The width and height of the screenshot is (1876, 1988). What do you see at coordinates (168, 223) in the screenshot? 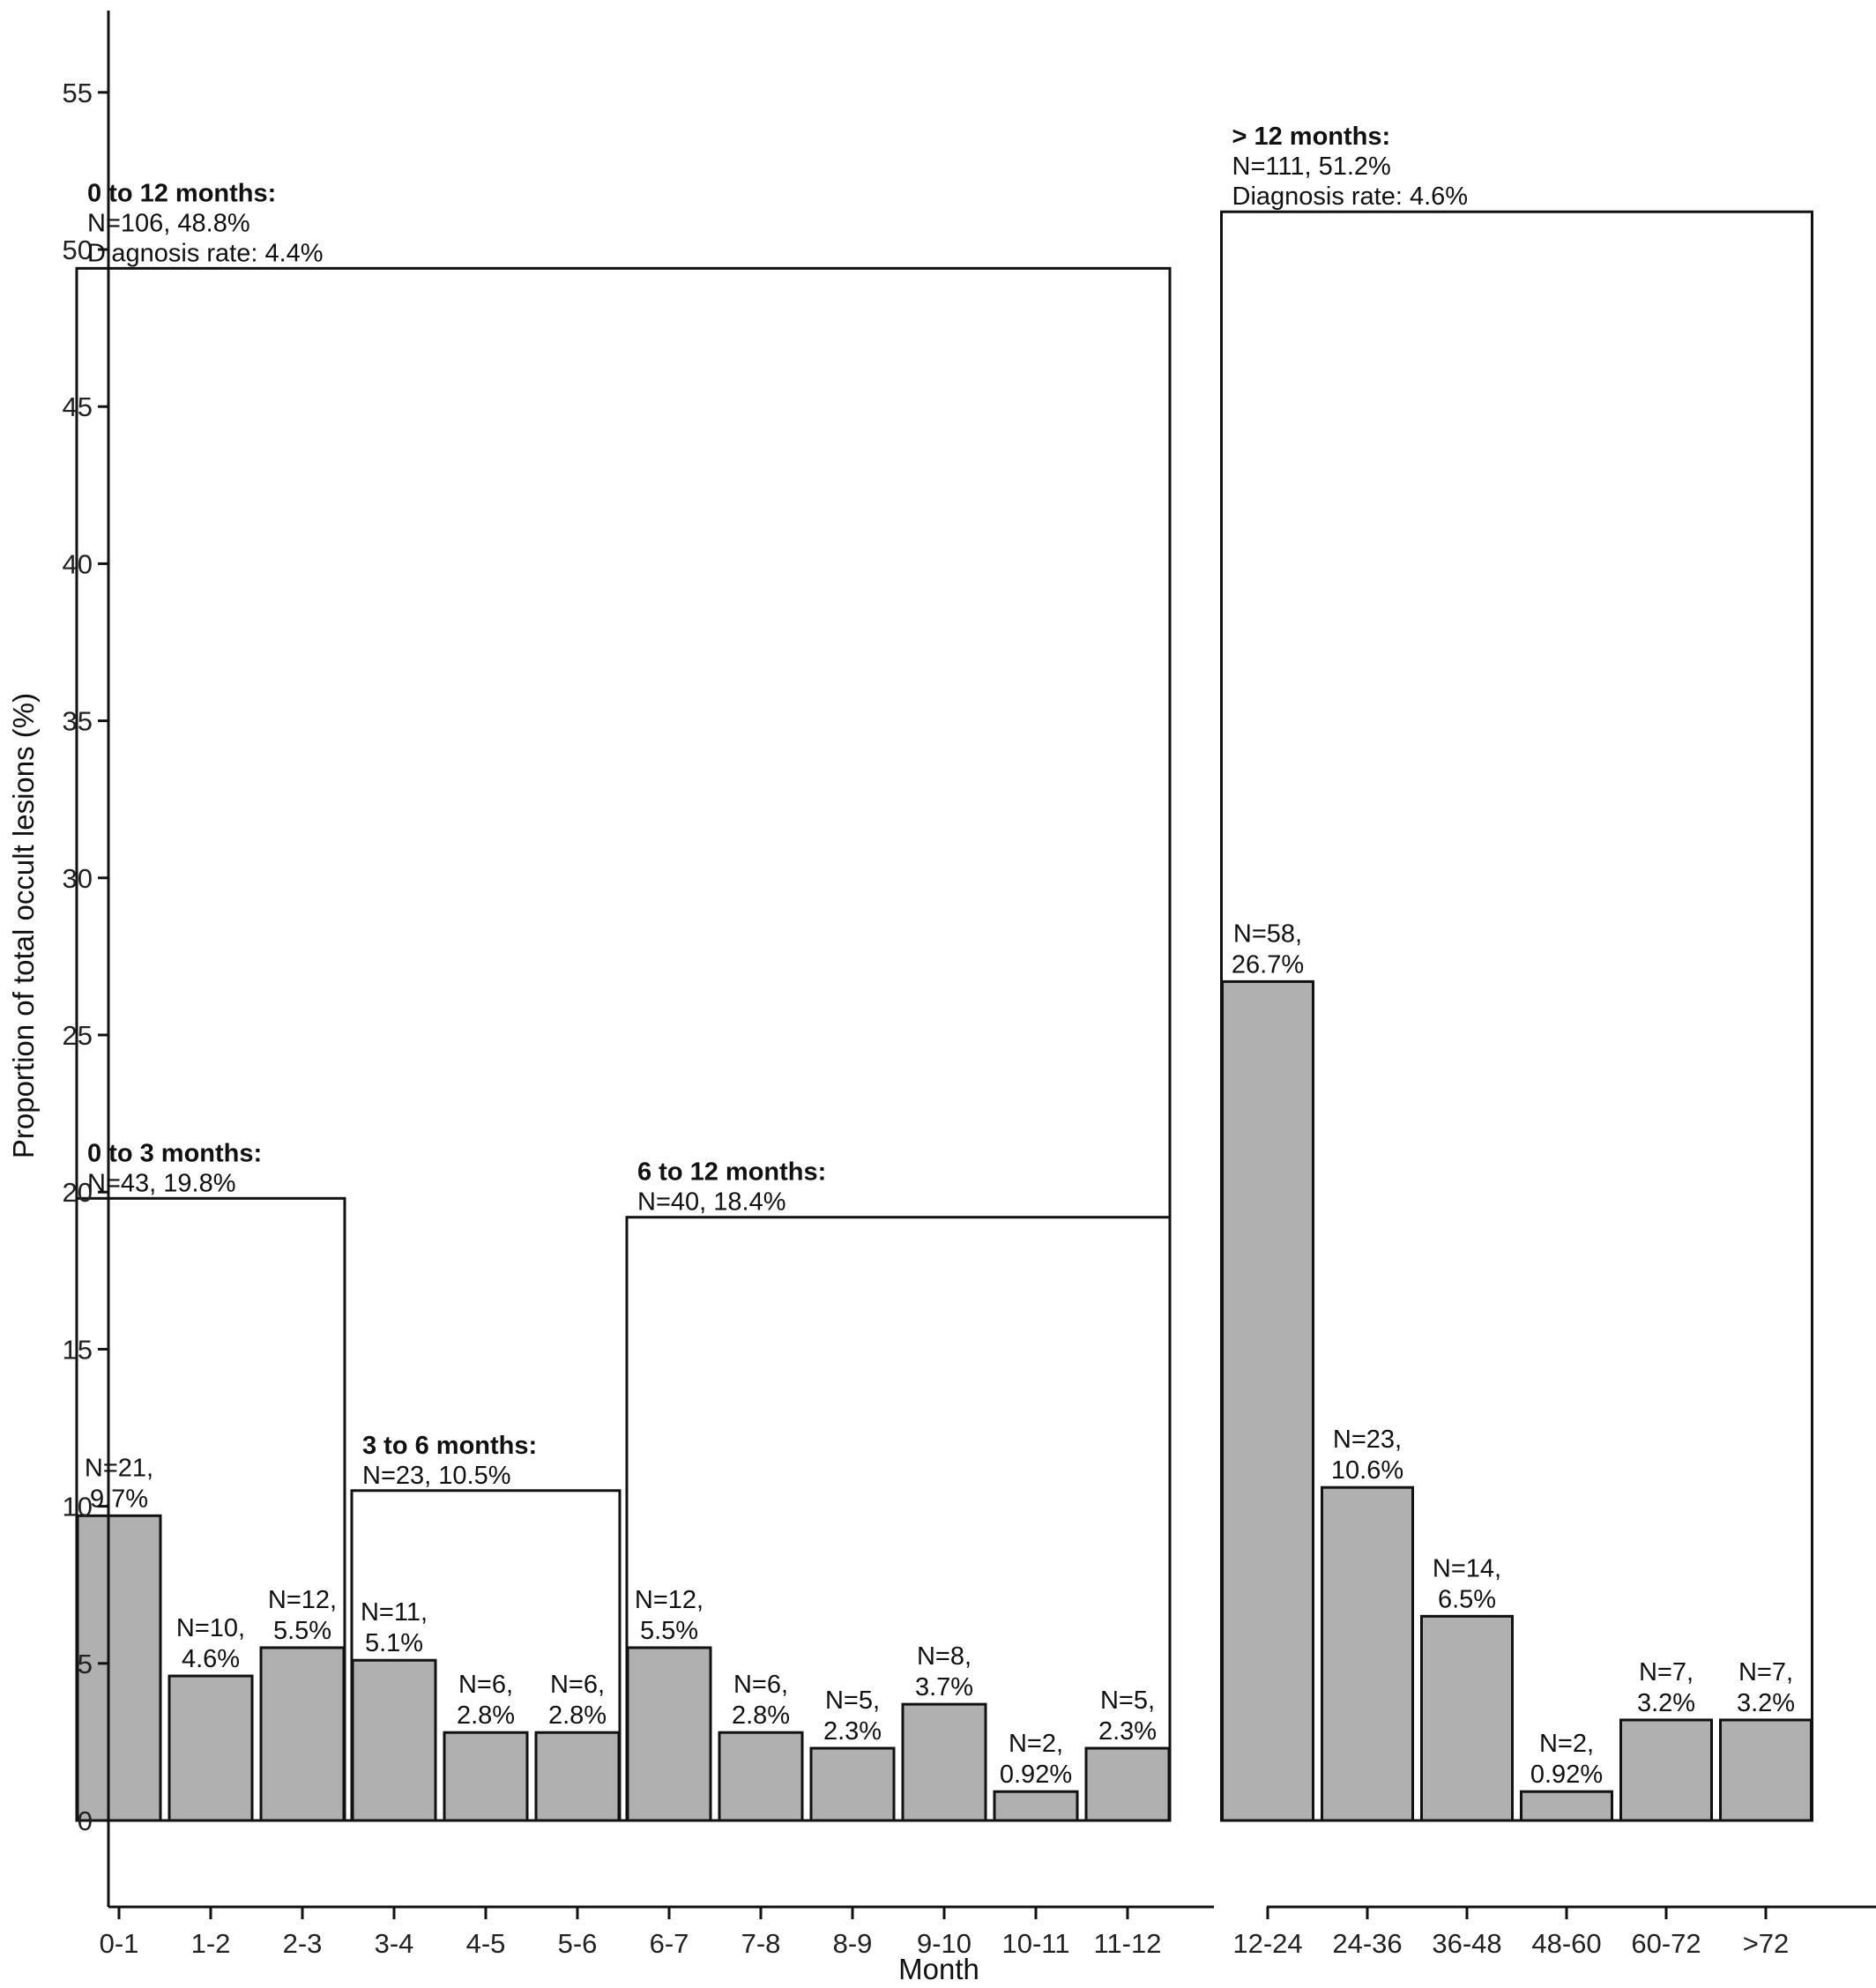
I see `group-summary-line: N=106, 48.8%` at bounding box center [168, 223].